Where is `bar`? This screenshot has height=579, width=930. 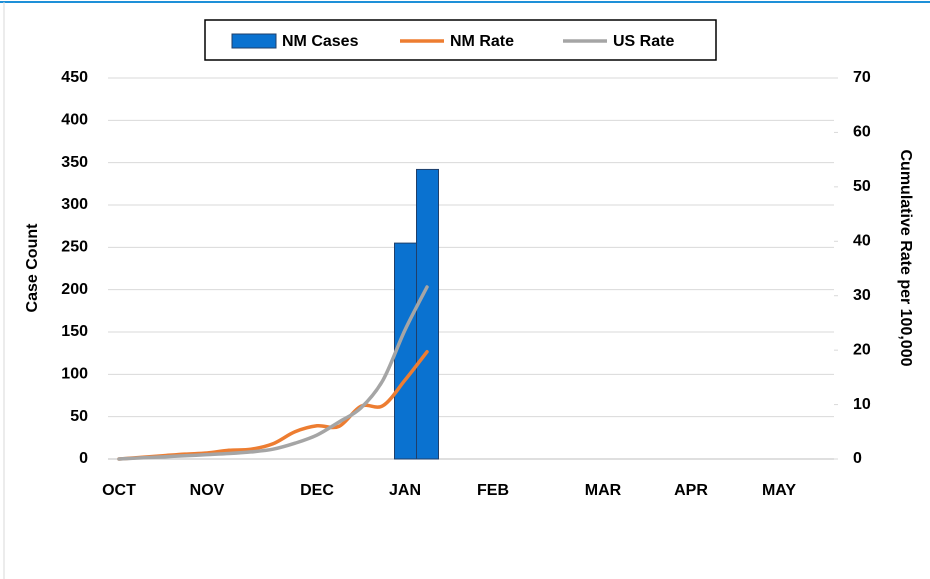
bar is located at coordinates (427, 314).